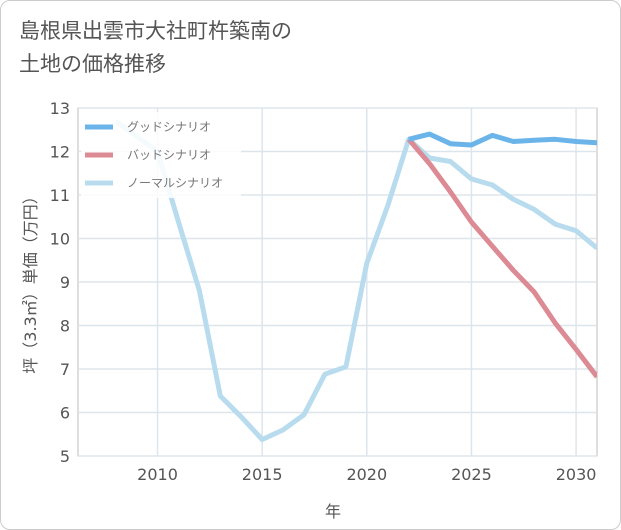 This screenshot has width=621, height=530. Describe the element at coordinates (65, 326) in the screenshot. I see `y-tick-label: 8` at that location.